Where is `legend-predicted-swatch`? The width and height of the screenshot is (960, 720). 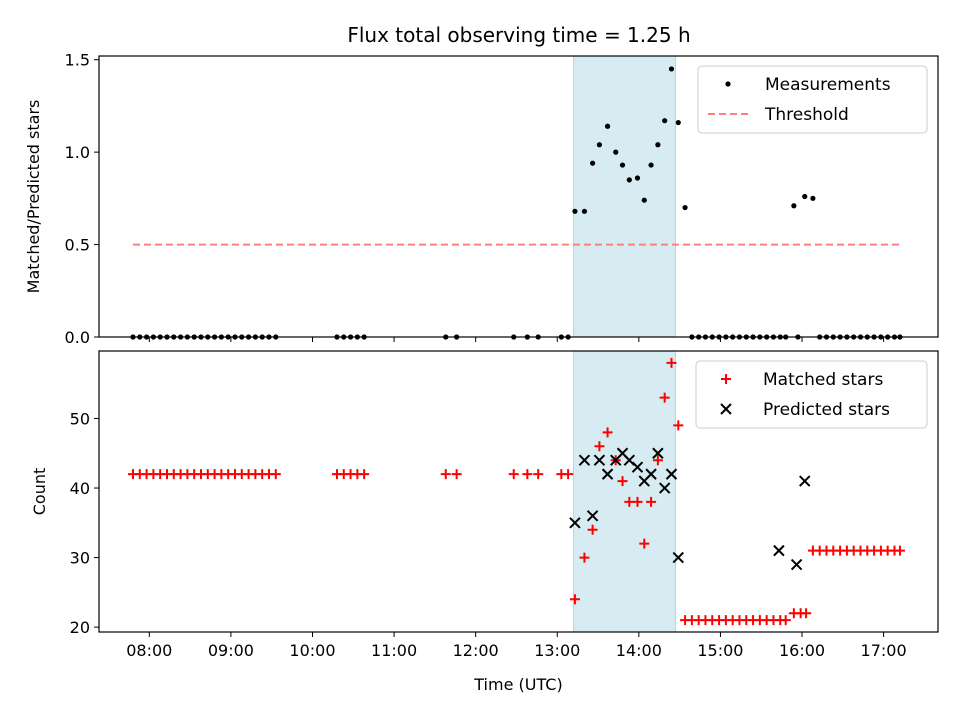
legend-predicted-swatch is located at coordinates (726, 409).